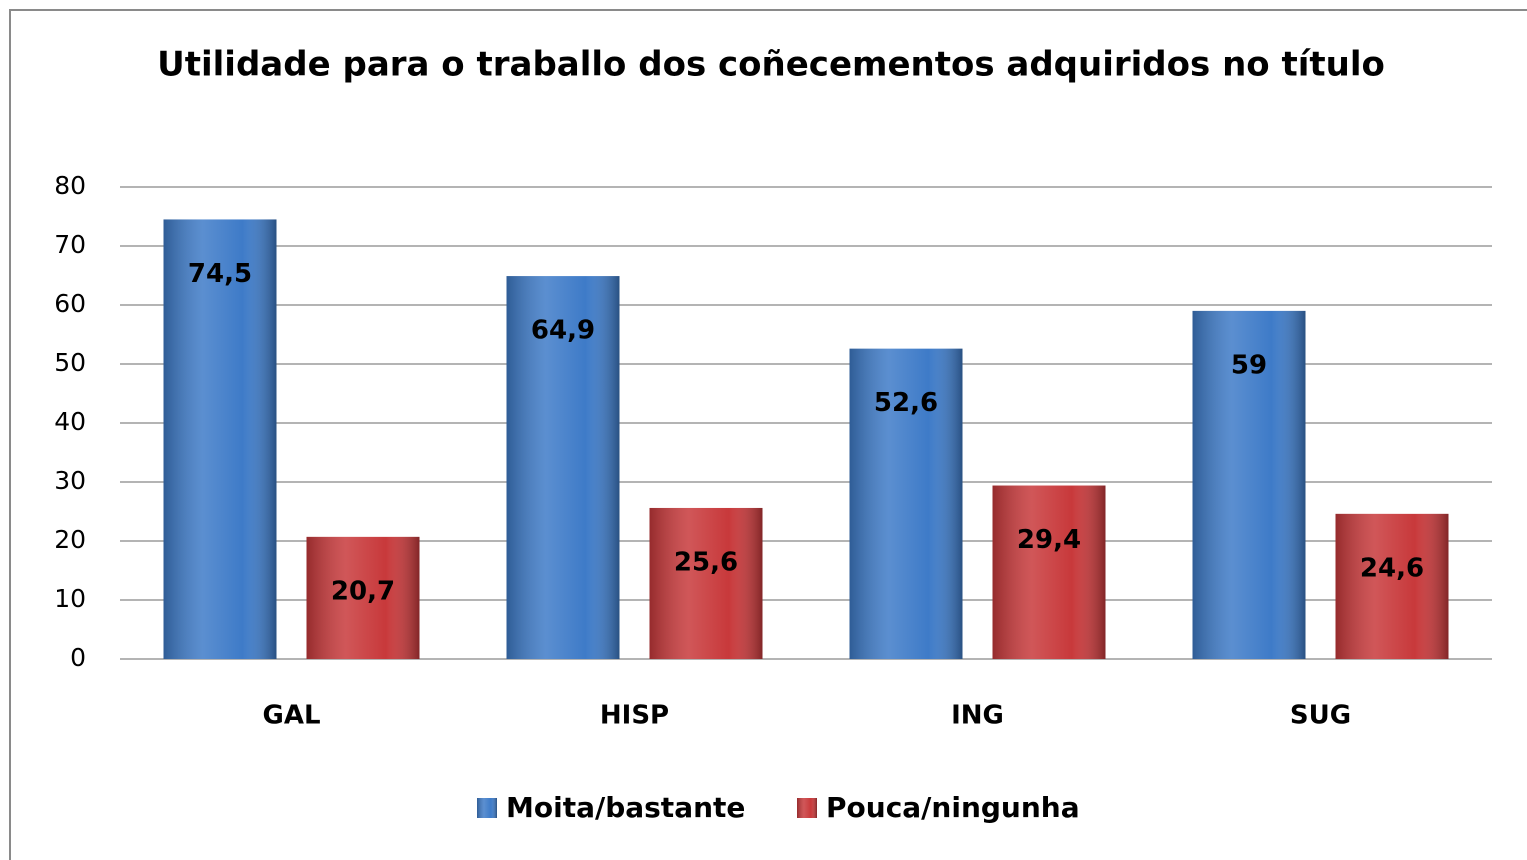 This screenshot has width=1527, height=860. What do you see at coordinates (70, 421) in the screenshot?
I see `y-tick-label: 40` at bounding box center [70, 421].